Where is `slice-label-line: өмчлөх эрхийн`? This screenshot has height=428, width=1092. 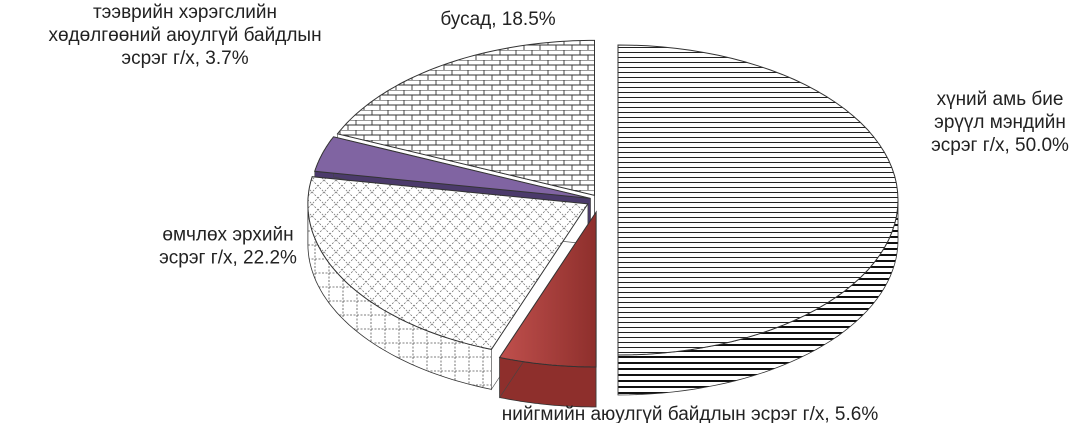 slice-label-line: өмчлөх эрхийн is located at coordinates (227, 235).